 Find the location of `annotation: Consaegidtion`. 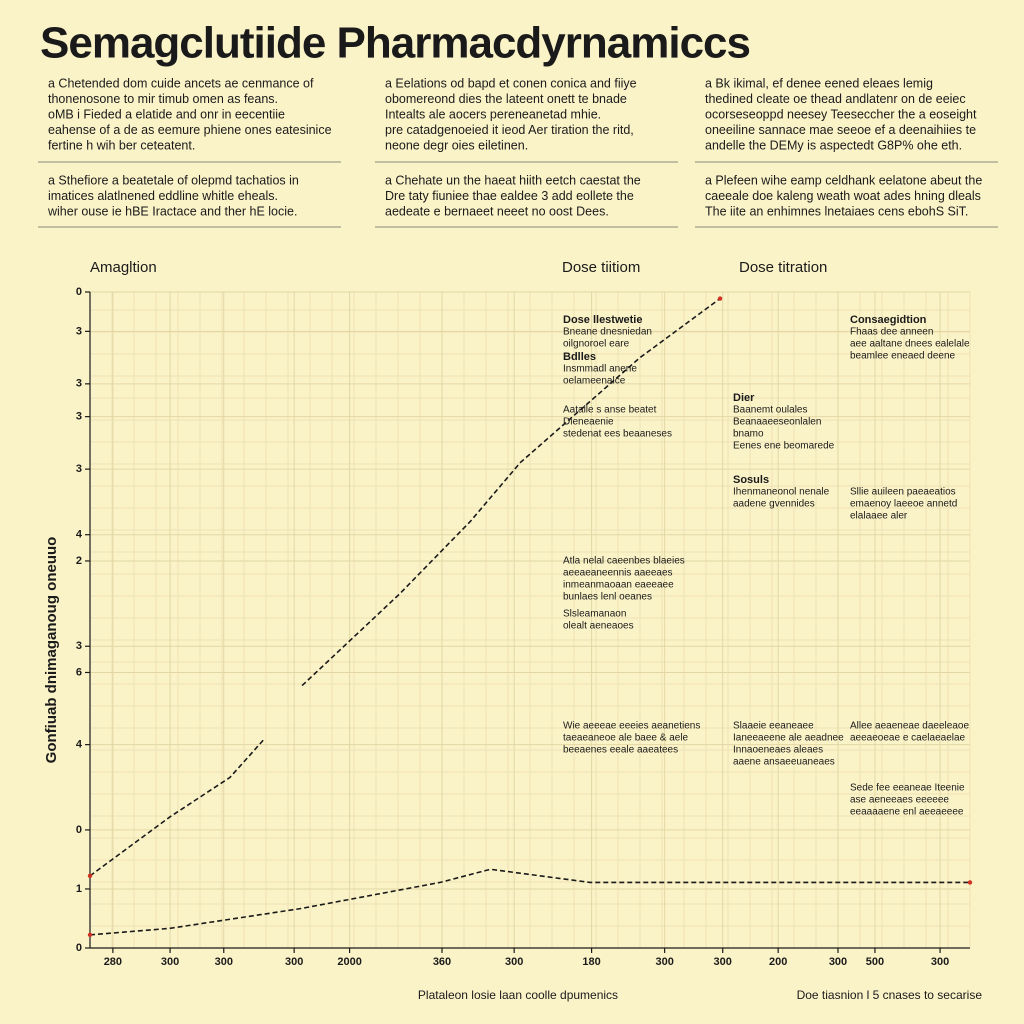

annotation: Consaegidtion is located at coordinates (888, 320).